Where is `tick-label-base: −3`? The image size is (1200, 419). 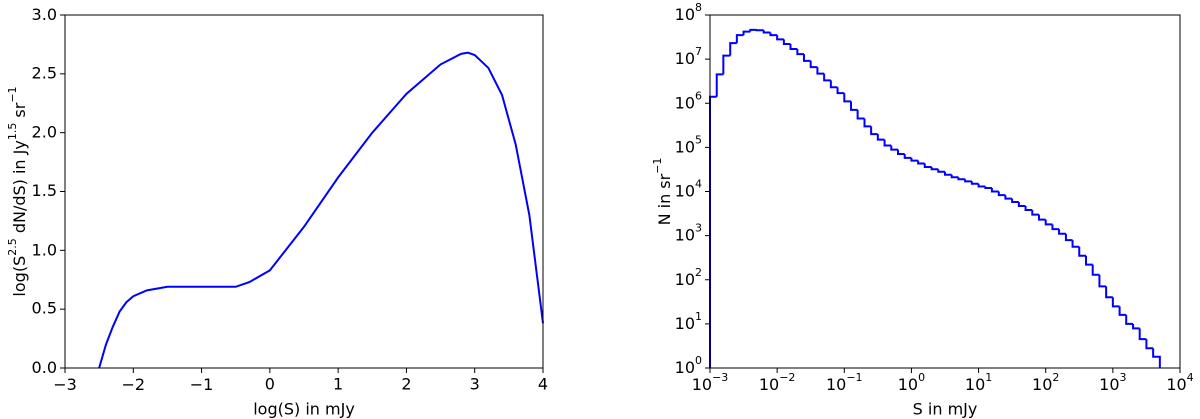 tick-label-base: −3 is located at coordinates (65, 384).